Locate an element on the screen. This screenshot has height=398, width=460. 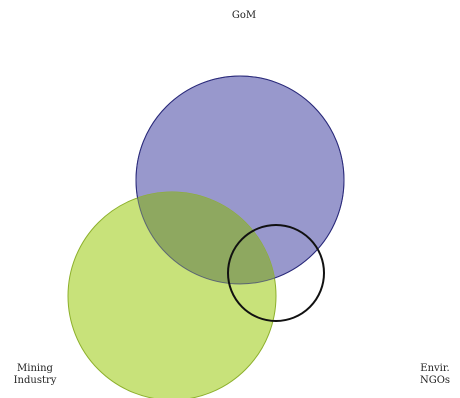
mining-industry-label: Mining Industry is located at coordinates (35, 375).